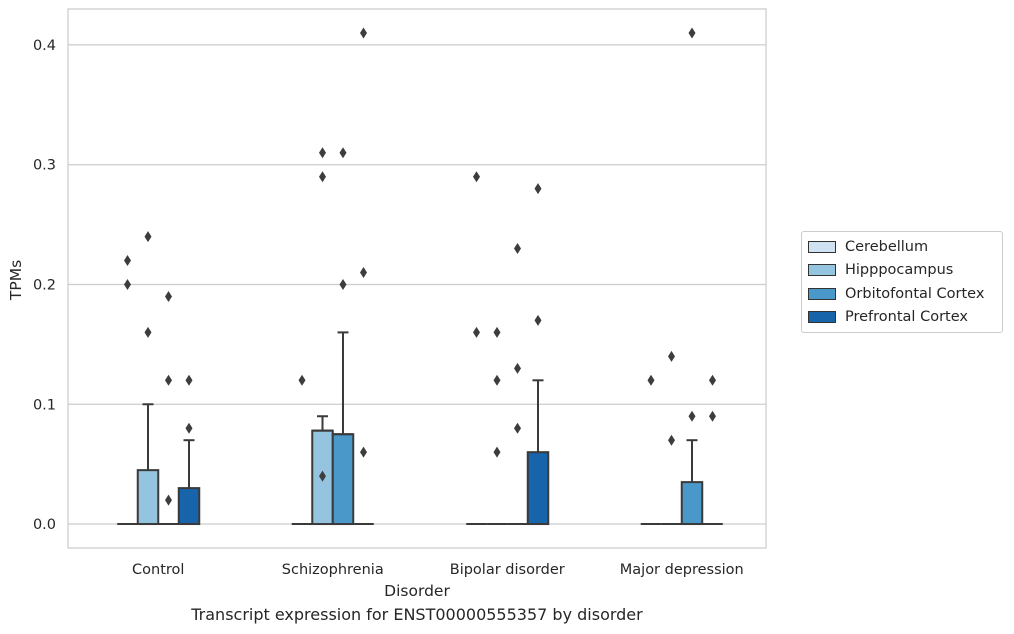  I want to click on legend-item: Cerebellum, so click(902, 247).